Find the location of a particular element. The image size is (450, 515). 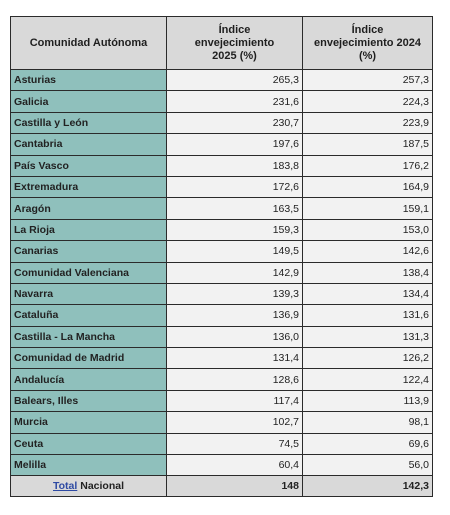

community-name: Murcia is located at coordinates (88, 422).